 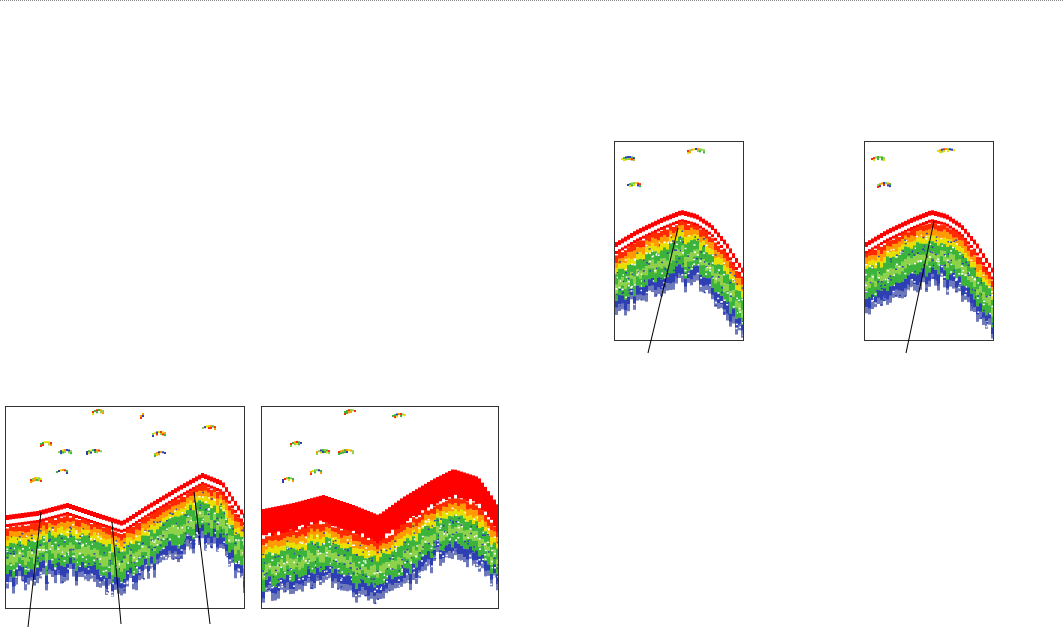 I want to click on echogram-zoom-b, so click(x=929, y=243).